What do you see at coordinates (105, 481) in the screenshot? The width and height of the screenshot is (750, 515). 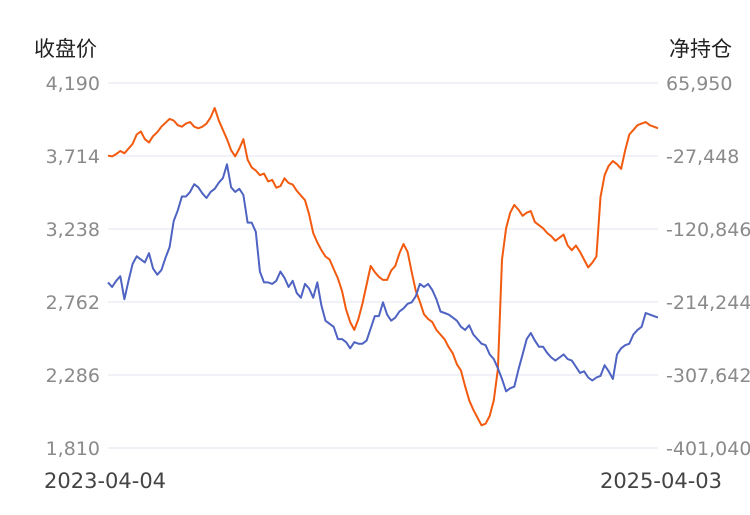 I see `x-start-label: 2023-04-04` at bounding box center [105, 481].